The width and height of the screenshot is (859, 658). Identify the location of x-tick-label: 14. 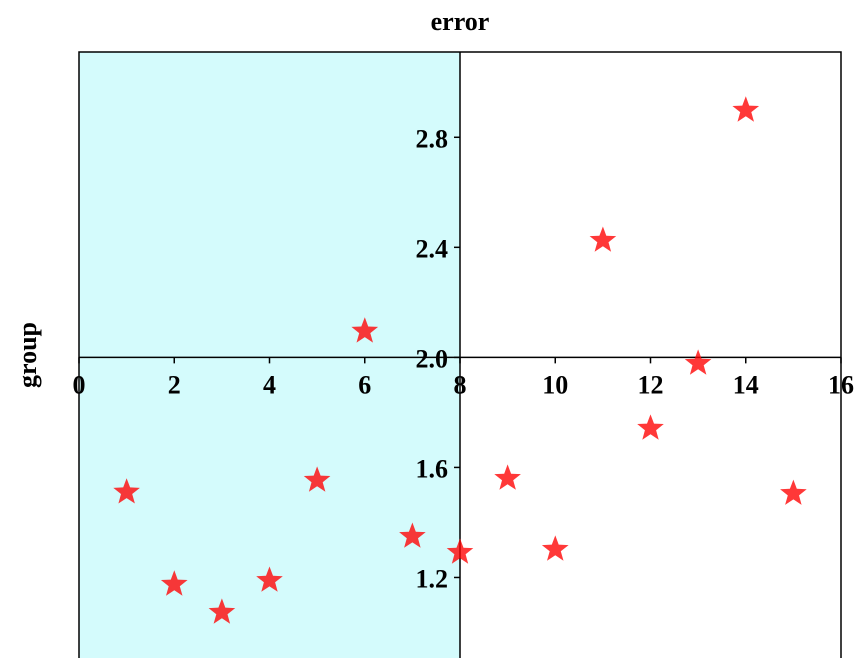
(746, 384).